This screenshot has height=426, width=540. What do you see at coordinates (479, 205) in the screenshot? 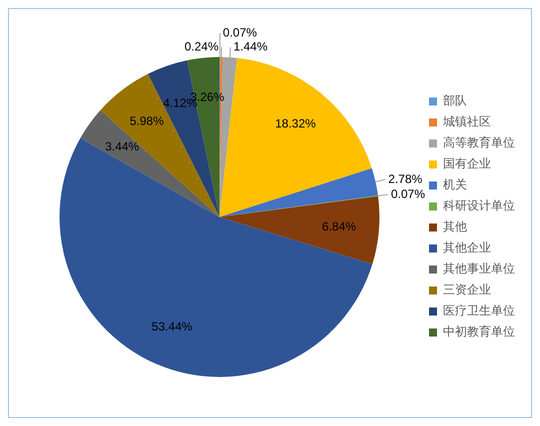
I see `legend-label: 科研设计单位` at bounding box center [479, 205].